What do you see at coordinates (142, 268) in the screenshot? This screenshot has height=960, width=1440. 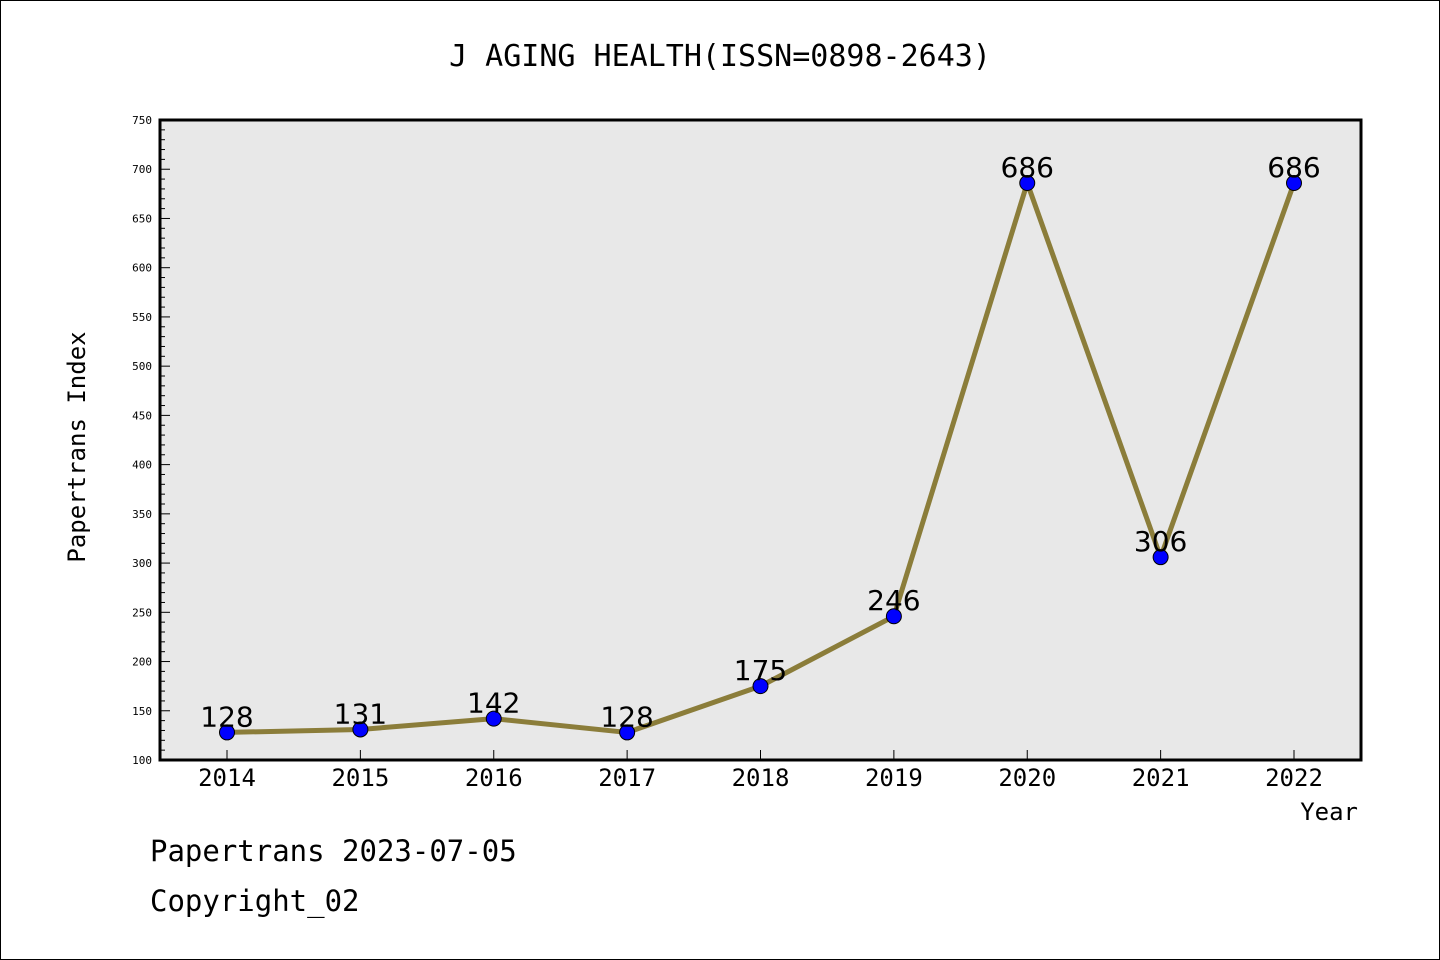 I see `y-tick-label: 600` at bounding box center [142, 268].